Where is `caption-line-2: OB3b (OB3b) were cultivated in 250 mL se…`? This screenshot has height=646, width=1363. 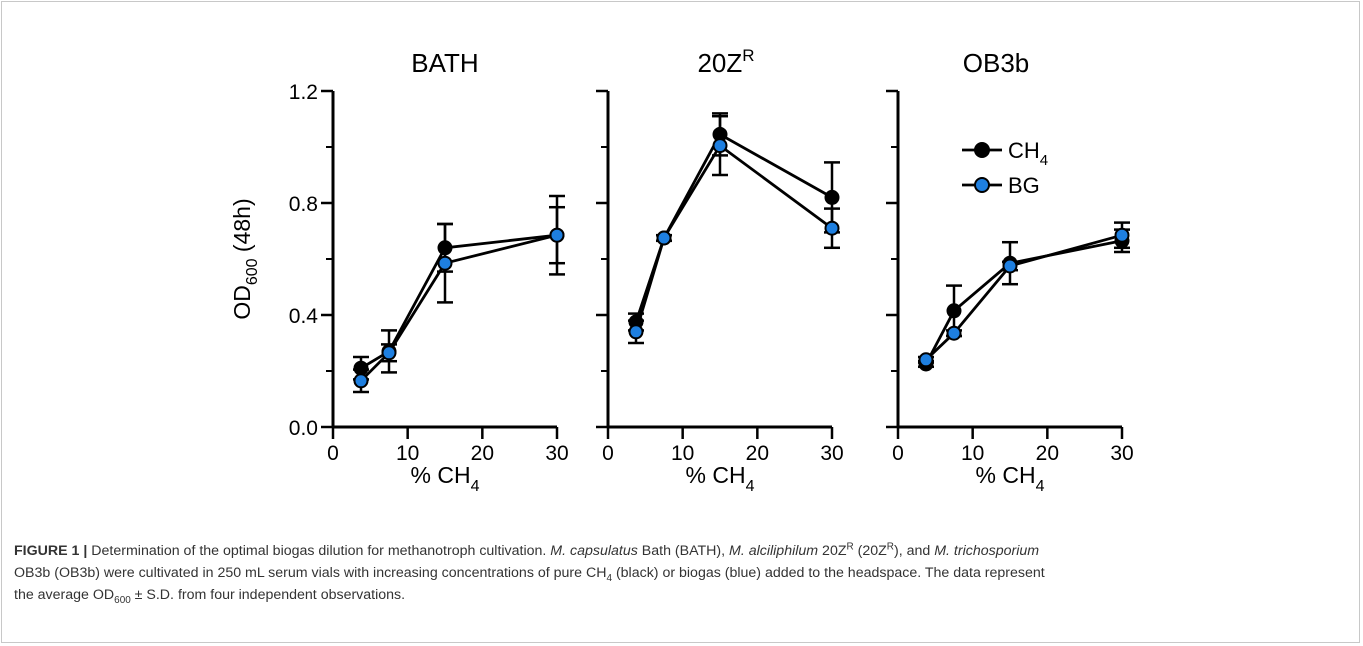
caption-line-2: OB3b (OB3b) were cultivated in 250 mL se… is located at coordinates (529, 574).